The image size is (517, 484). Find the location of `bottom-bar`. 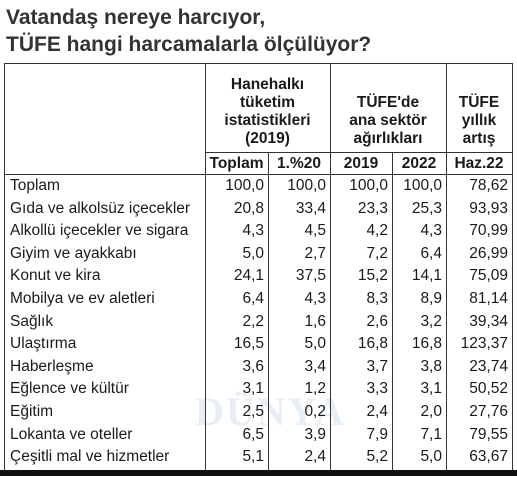

bottom-bar is located at coordinates (258, 472).